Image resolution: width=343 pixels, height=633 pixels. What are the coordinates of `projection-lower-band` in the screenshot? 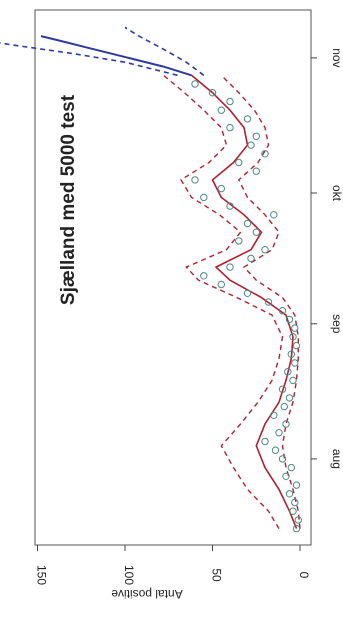 It's located at (164, 51).